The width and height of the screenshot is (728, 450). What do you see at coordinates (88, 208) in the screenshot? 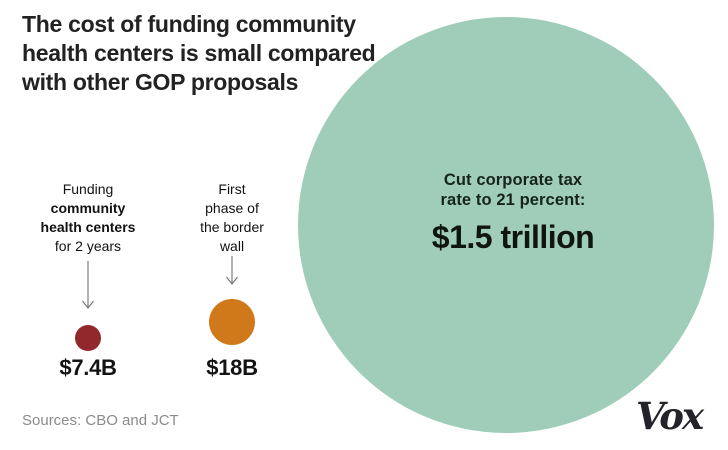
I see `health-label-line-2: community` at bounding box center [88, 208].